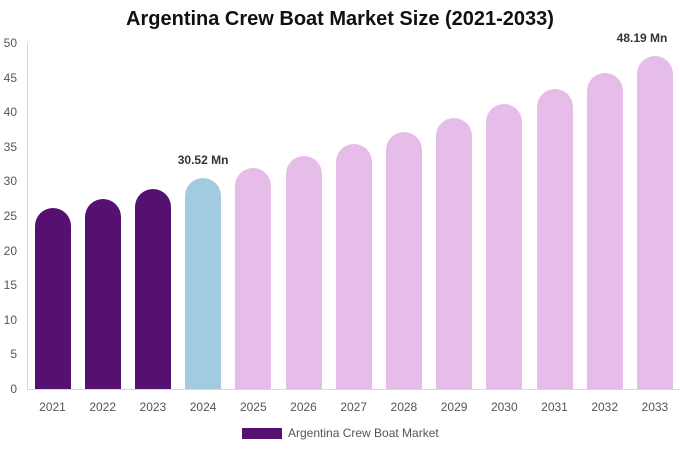 This screenshot has width=680, height=450. Describe the element at coordinates (262, 433) in the screenshot. I see `legend-swatch` at that location.